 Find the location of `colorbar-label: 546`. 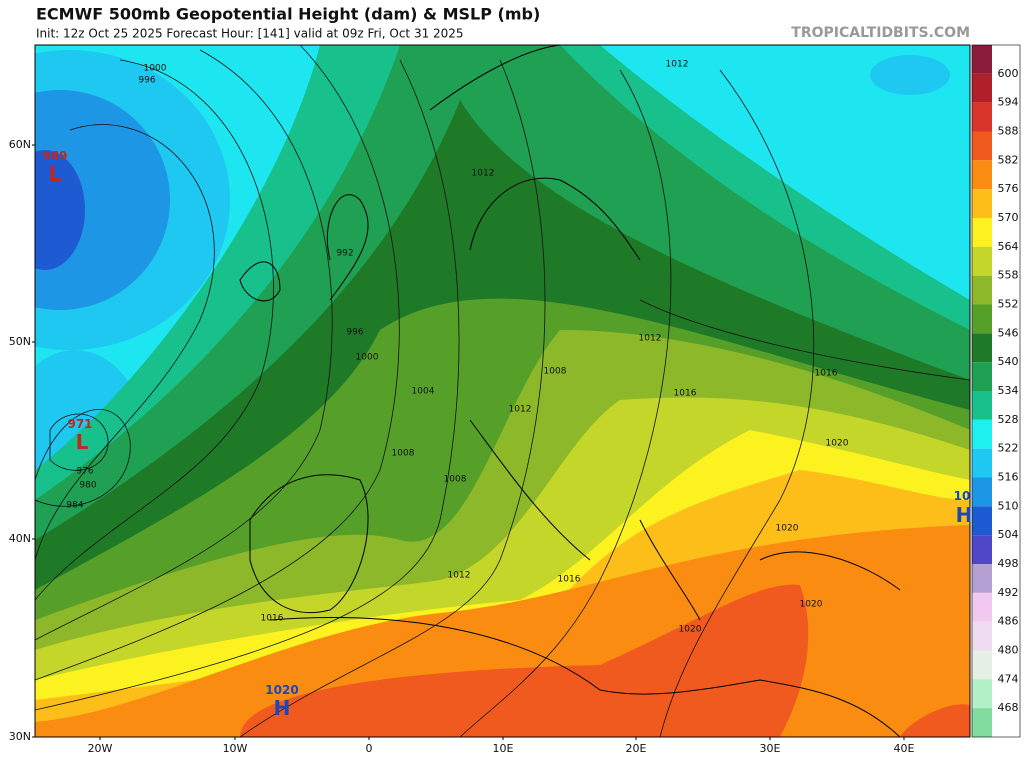

colorbar-label: 546 is located at coordinates (1008, 332).